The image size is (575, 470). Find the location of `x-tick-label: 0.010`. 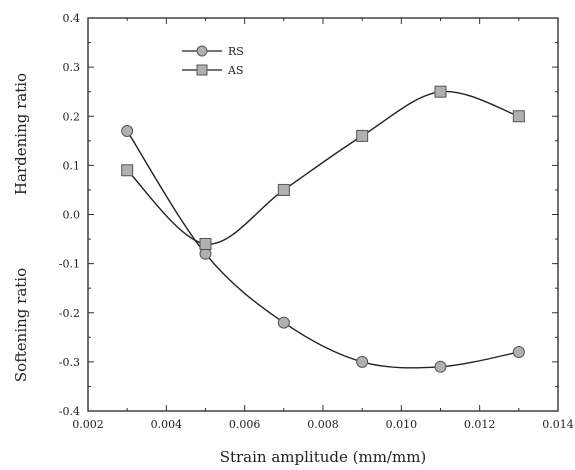

x-tick-label: 0.010 is located at coordinates (402, 424).